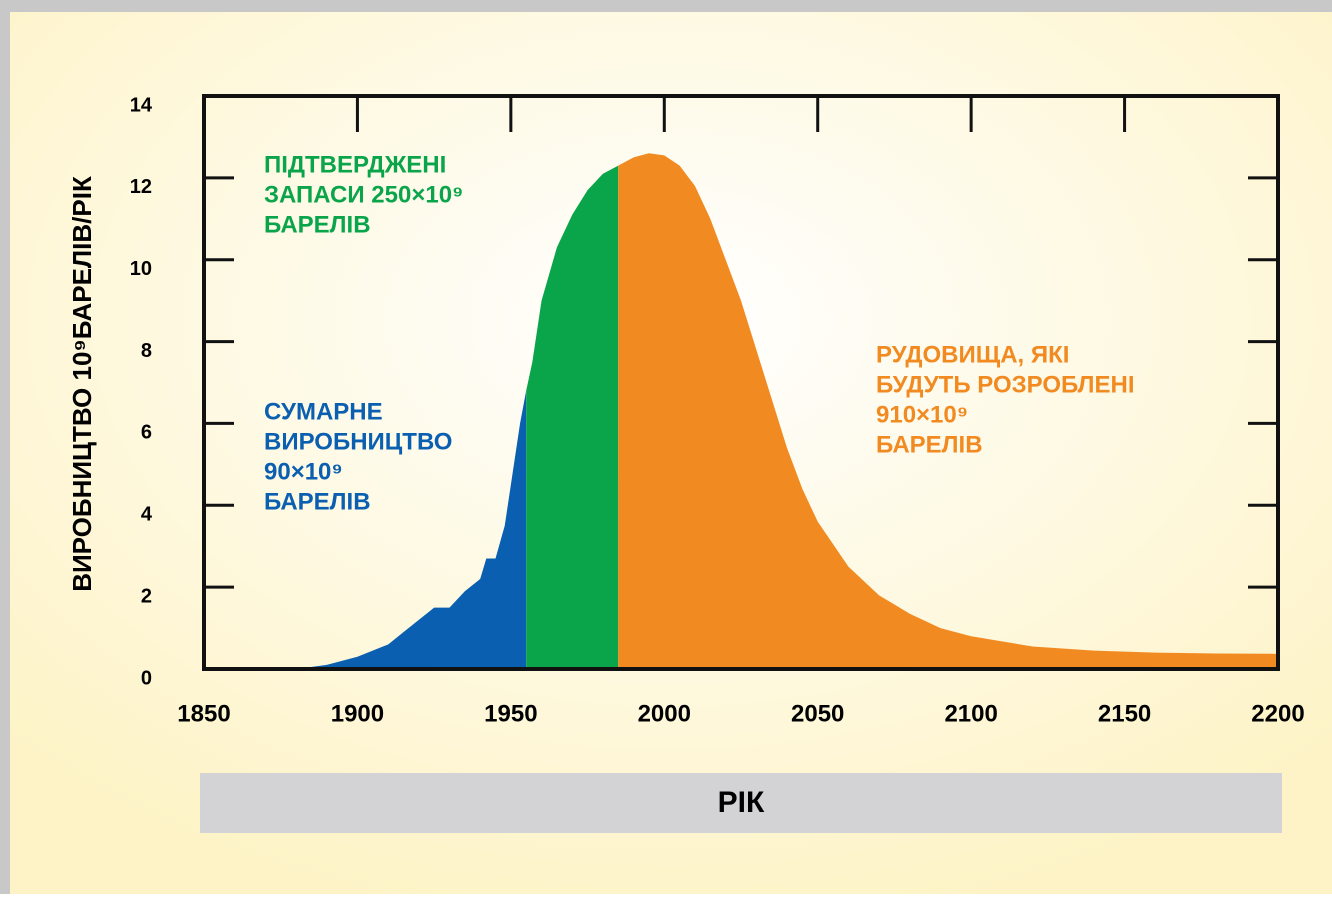  What do you see at coordinates (972, 354) in the screenshot?
I see `annotation: РУДОВИЩА, ЯКІ` at bounding box center [972, 354].